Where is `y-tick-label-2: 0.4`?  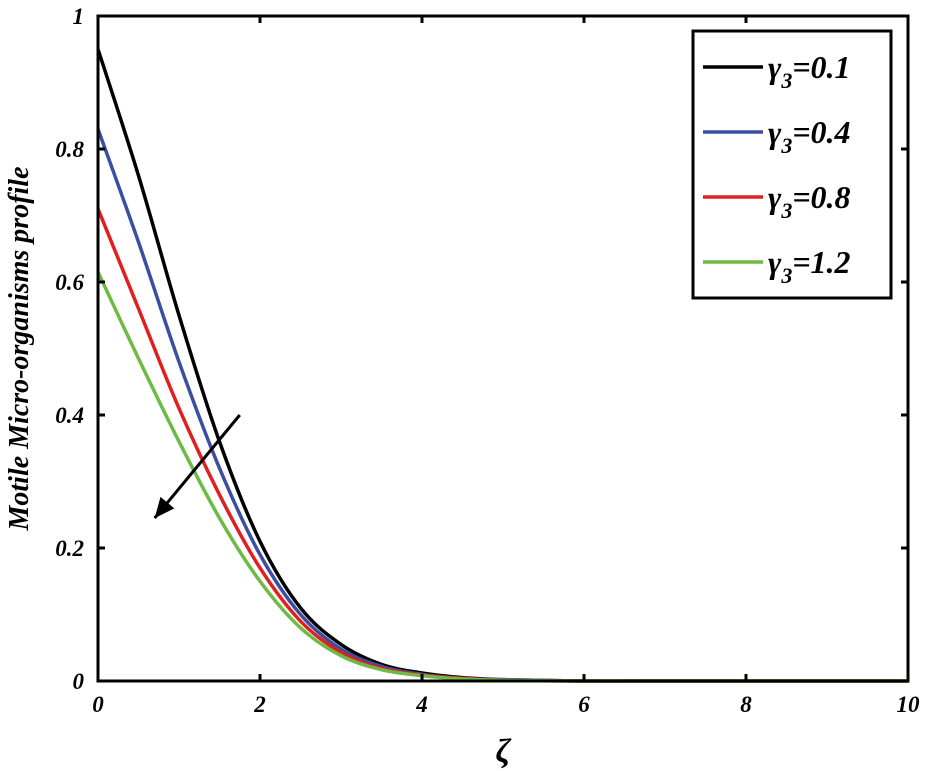
y-tick-label-2: 0.4 is located at coordinates (69, 415).